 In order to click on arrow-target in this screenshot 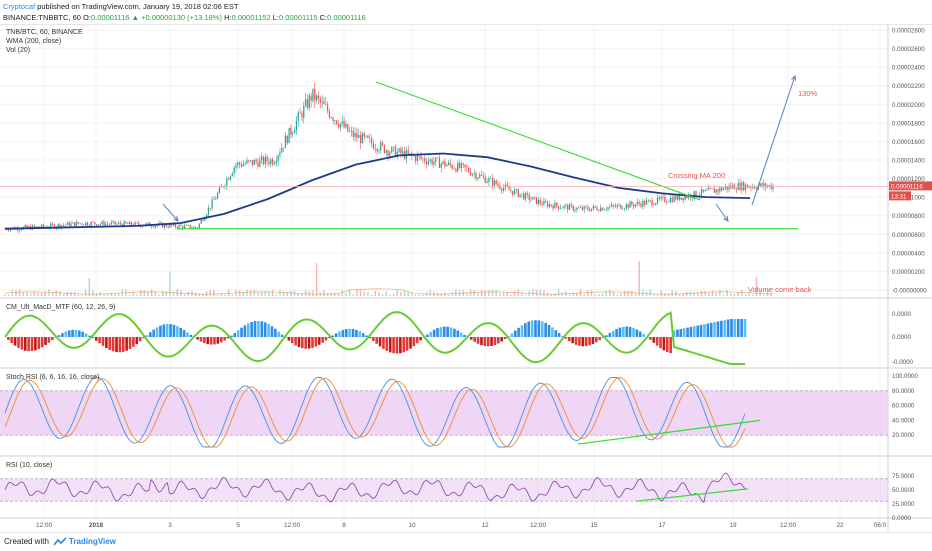, I will do `click(773, 140)`.